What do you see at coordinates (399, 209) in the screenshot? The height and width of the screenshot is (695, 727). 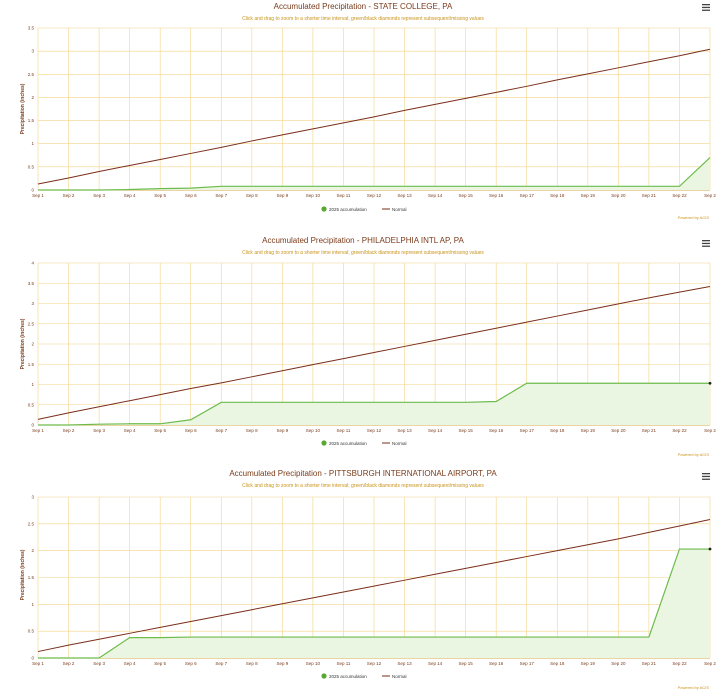 I see `legend-label-normal: Normal` at bounding box center [399, 209].